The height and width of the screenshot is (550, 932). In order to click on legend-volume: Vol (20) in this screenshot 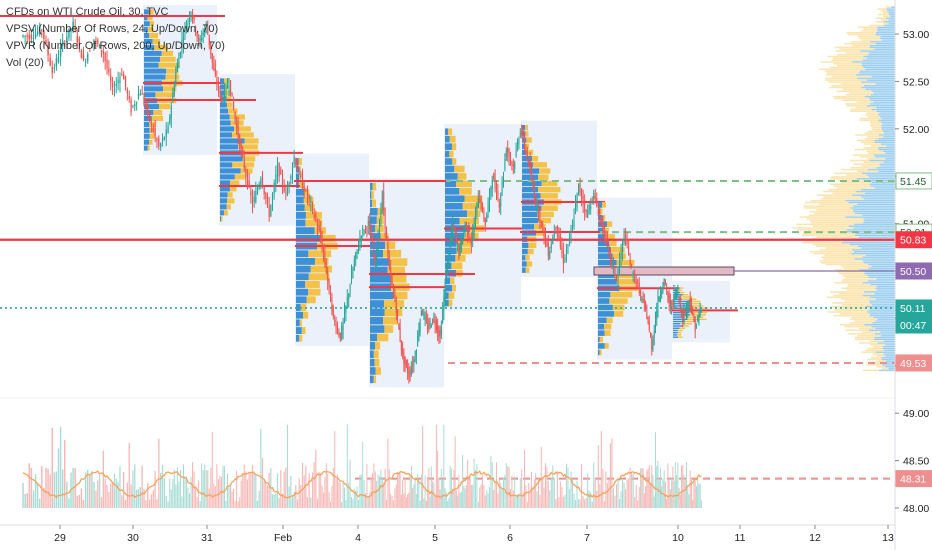, I will do `click(25, 63)`.